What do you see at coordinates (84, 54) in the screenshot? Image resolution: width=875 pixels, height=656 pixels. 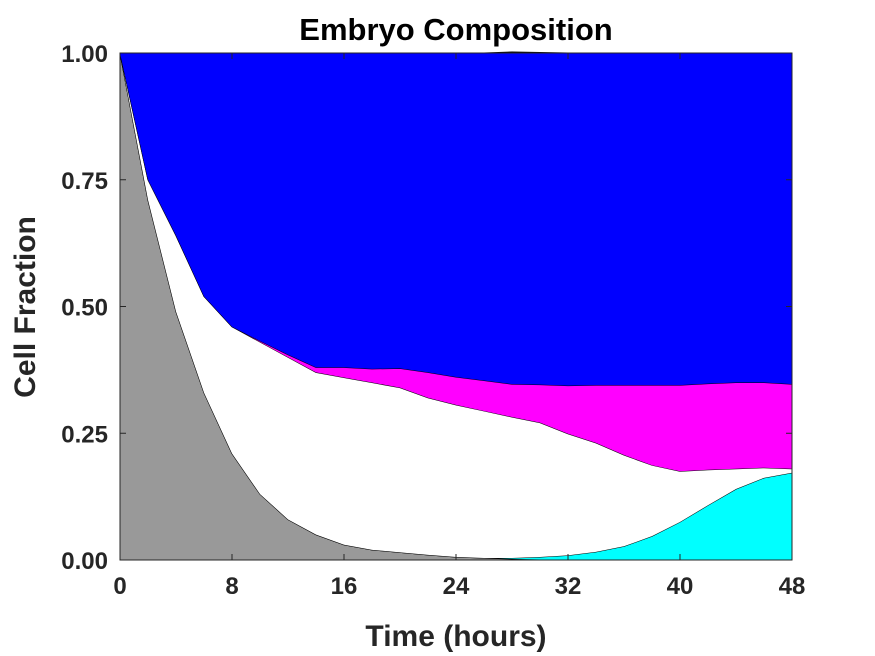 I see `y-tick-label: 1.00` at bounding box center [84, 54].